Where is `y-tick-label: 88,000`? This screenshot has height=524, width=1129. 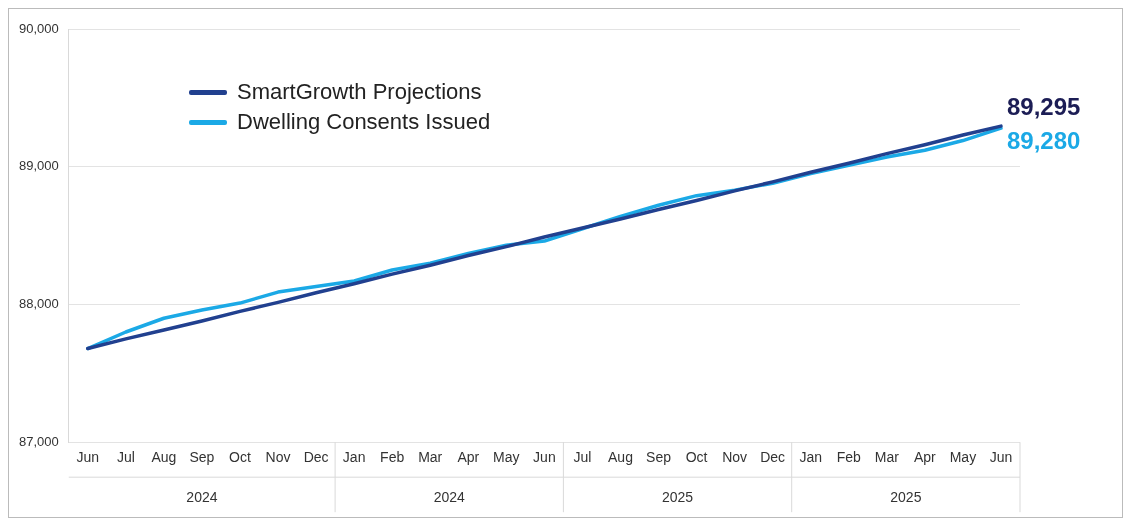
y-tick-label: 88,000 is located at coordinates (39, 304).